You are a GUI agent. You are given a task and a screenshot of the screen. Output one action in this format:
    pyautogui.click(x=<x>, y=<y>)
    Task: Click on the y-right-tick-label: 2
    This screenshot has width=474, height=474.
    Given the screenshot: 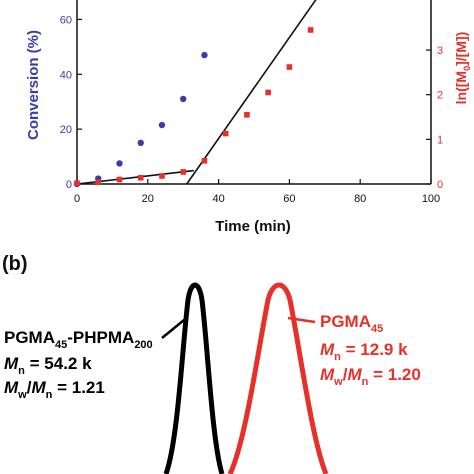 What is the action you would take?
    pyautogui.click(x=440, y=96)
    